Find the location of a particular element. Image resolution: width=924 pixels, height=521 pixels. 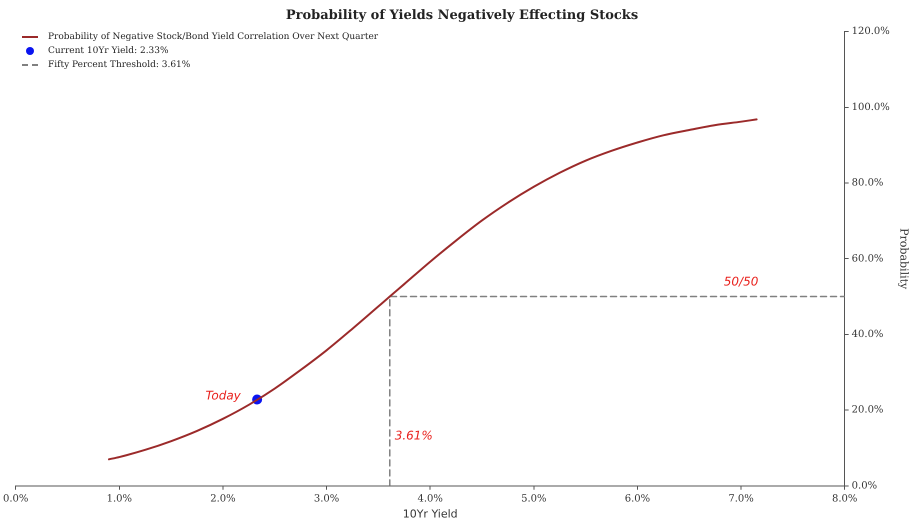

y-tick-label: 80.0% is located at coordinates (868, 183).